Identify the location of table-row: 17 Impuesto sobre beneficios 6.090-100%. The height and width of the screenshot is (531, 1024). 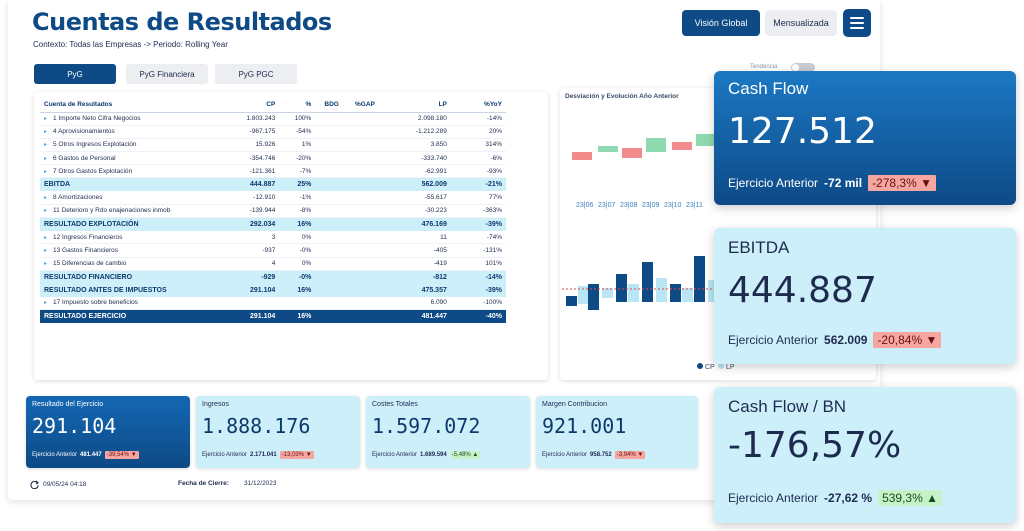
(273, 303).